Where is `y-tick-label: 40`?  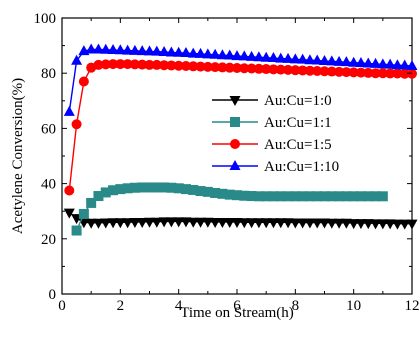
y-tick-label: 40 is located at coordinates (48, 185).